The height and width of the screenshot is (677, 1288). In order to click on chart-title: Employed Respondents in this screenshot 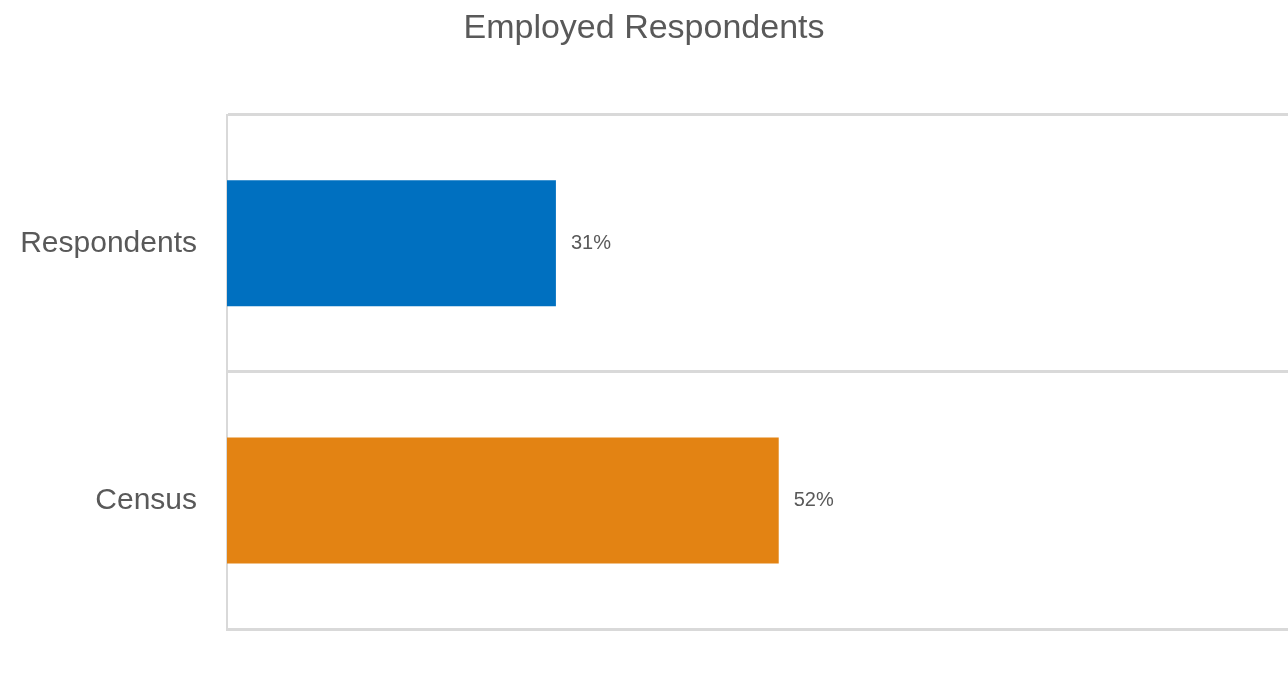, I will do `click(644, 25)`.